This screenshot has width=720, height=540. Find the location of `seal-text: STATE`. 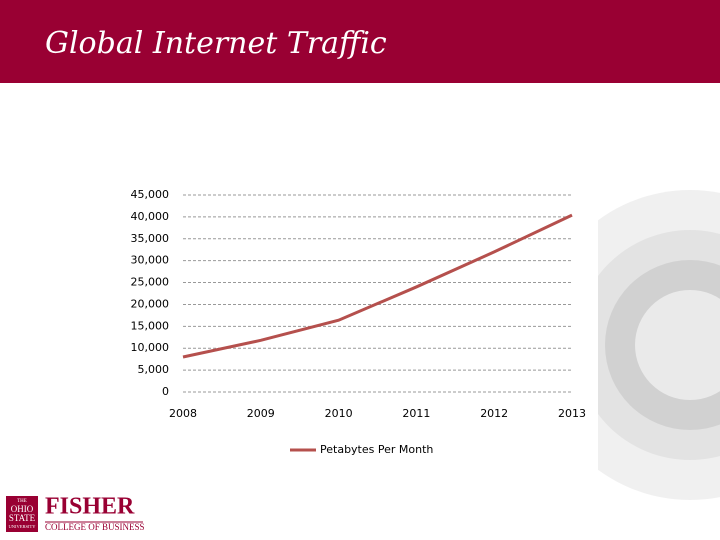

seal-text: STATE is located at coordinates (22, 518).